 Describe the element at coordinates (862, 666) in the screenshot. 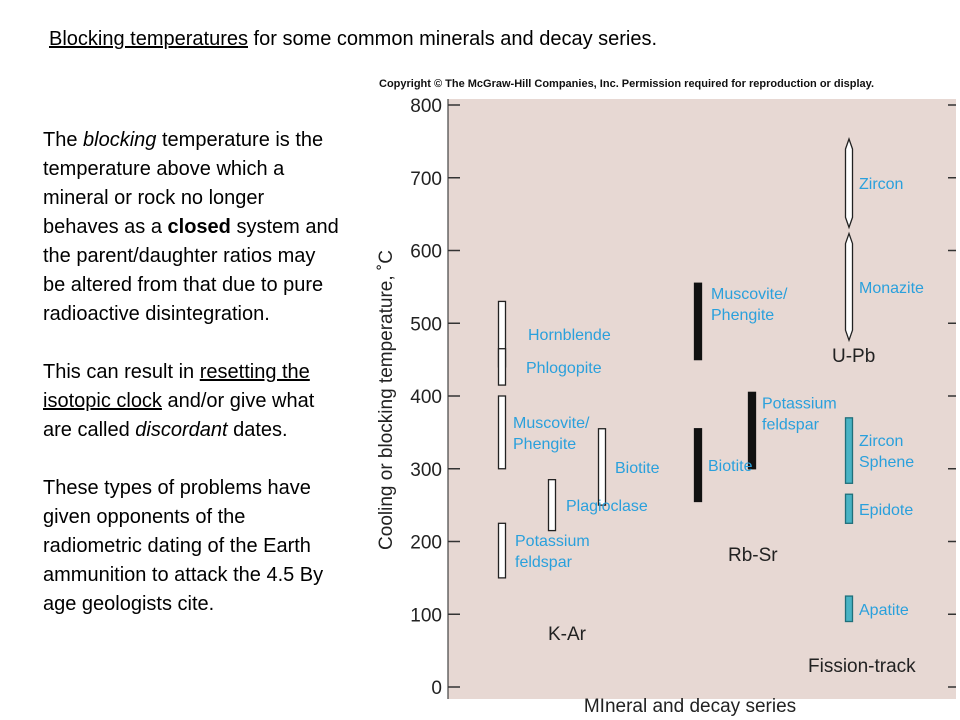

I see `series-label: Fission-track` at that location.